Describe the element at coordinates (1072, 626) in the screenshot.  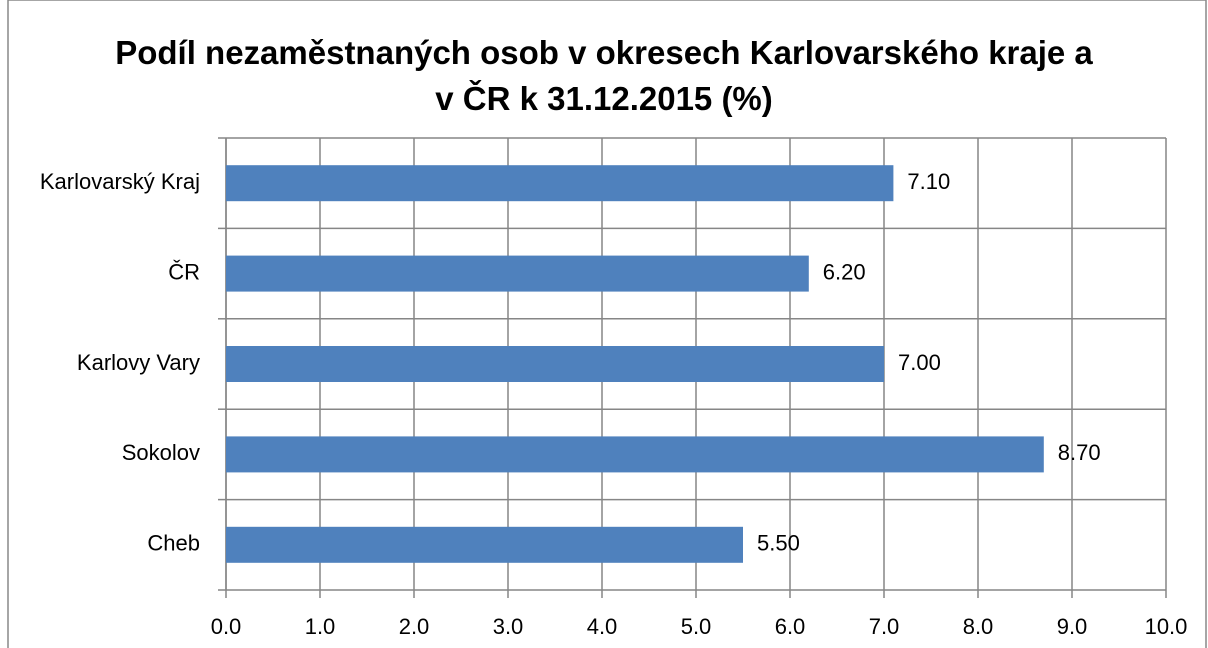
I see `x-tick-label: 9.0` at that location.